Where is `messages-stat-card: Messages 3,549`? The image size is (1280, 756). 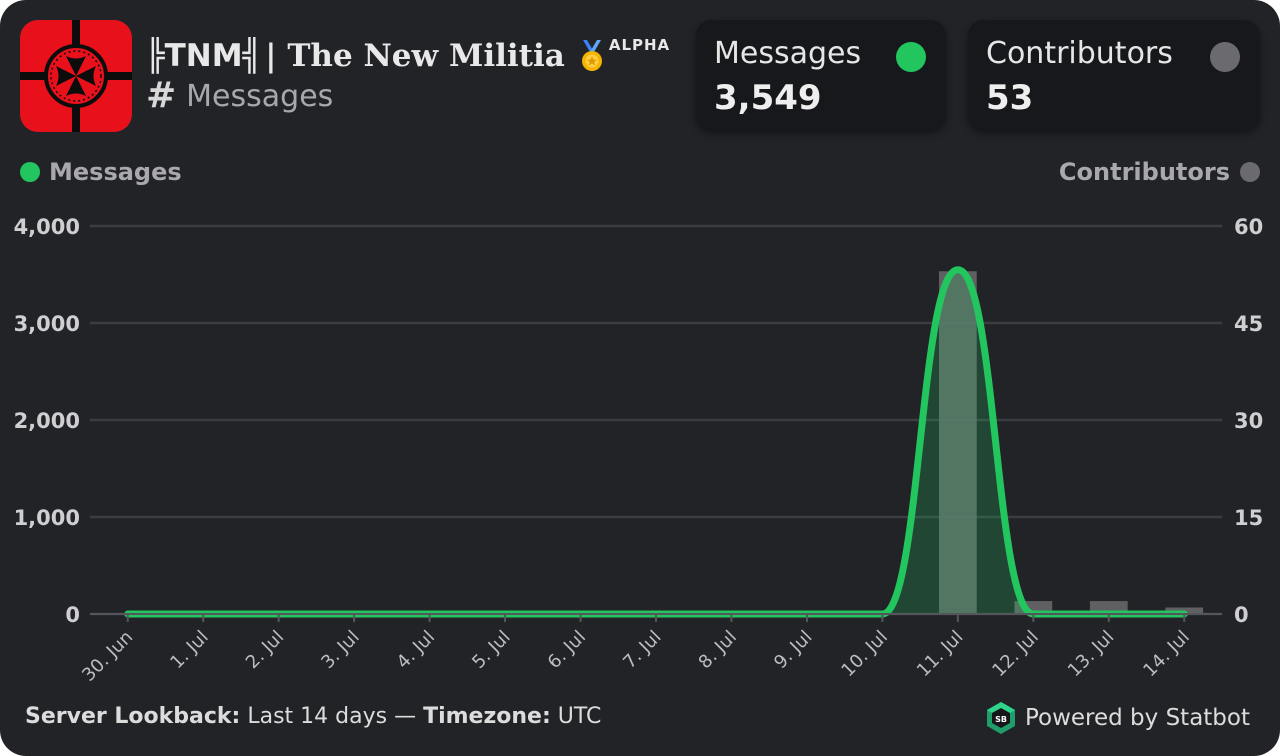
messages-stat-card: Messages 3,549 is located at coordinates (821, 75).